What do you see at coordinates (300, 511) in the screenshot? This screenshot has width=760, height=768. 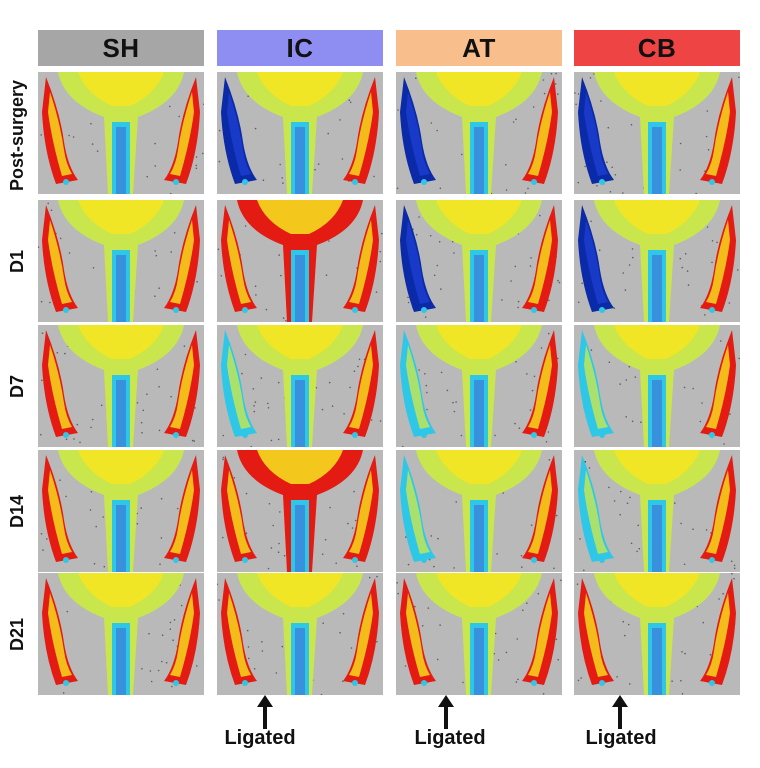 I see `thermal-image-ic-d14` at bounding box center [300, 511].